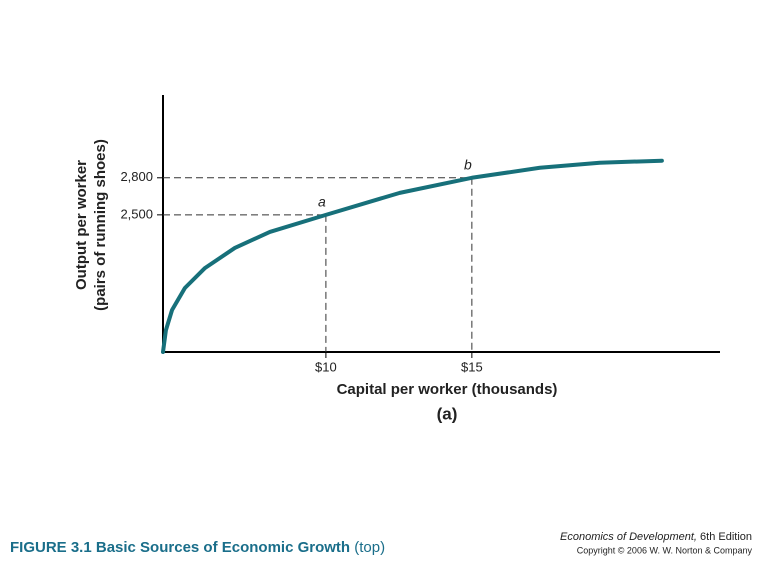 The width and height of the screenshot is (761, 563). I want to click on point-label: b, so click(468, 164).